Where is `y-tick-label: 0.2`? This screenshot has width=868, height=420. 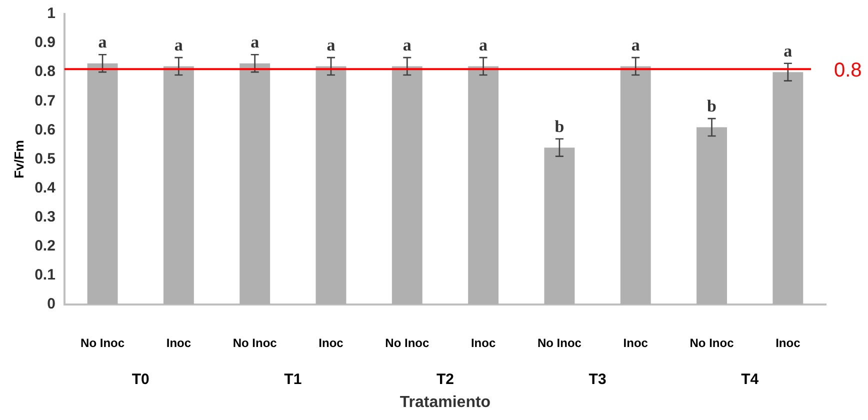 y-tick-label: 0.2 is located at coordinates (45, 245).